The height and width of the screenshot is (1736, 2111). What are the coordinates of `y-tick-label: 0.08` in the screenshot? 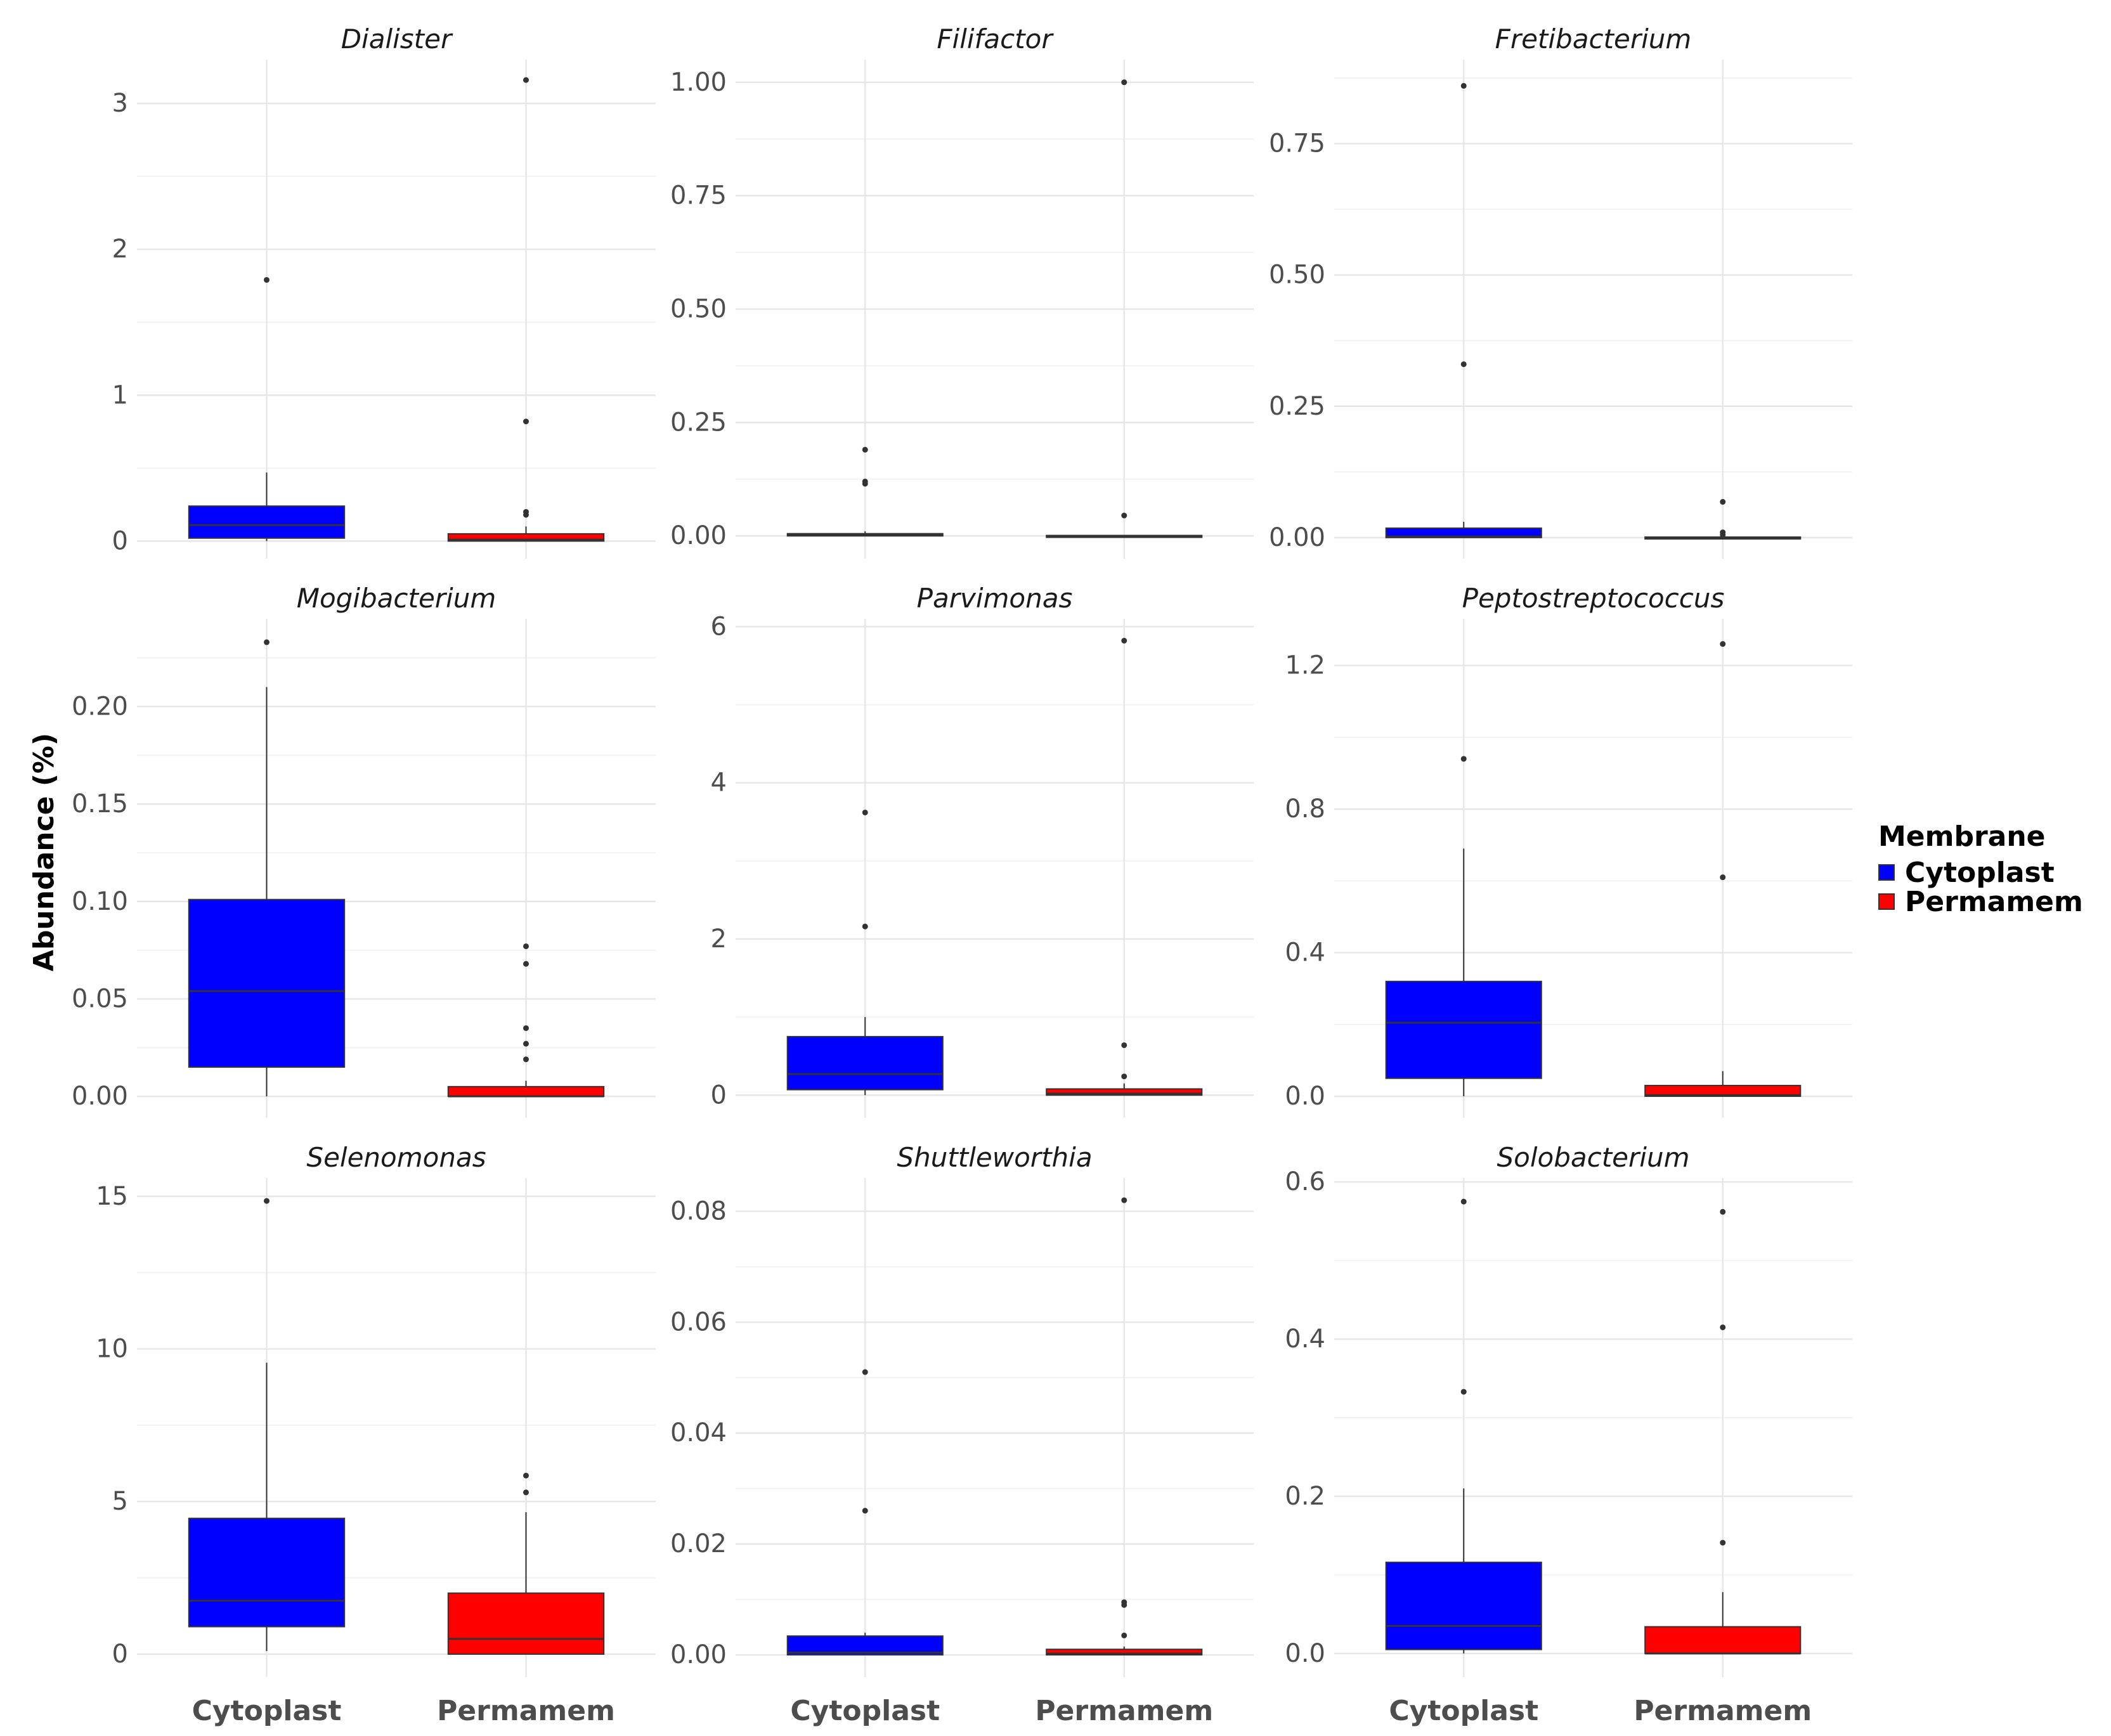 It's located at (699, 1211).